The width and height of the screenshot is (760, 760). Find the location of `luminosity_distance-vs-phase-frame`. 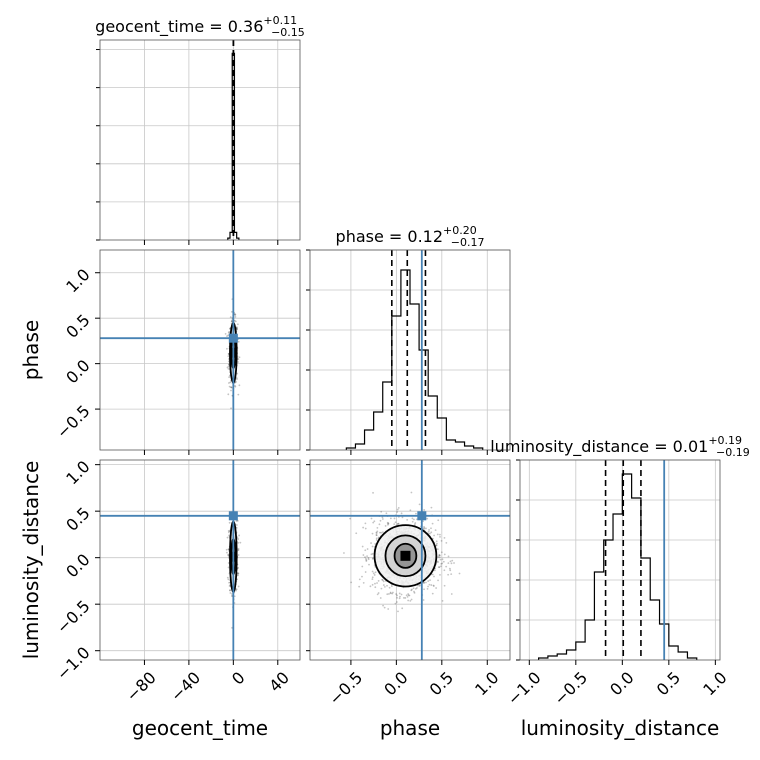

luminosity_distance-vs-phase-frame is located at coordinates (410, 560).